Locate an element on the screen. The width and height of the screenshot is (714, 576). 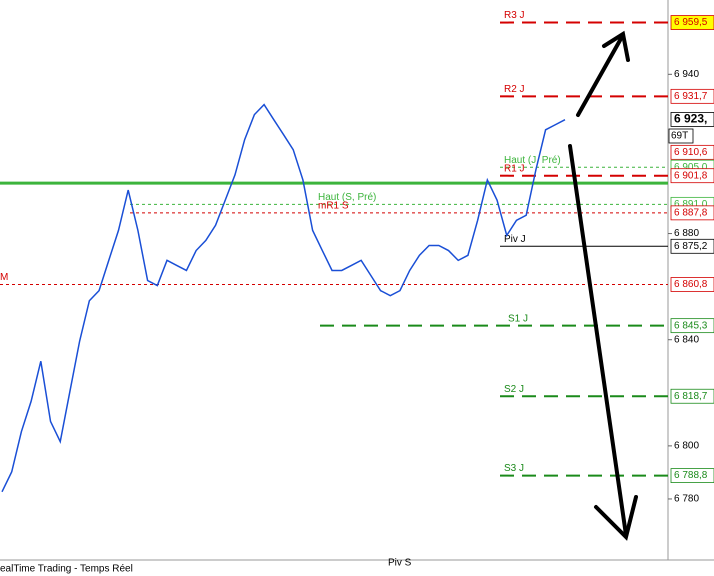
level-name: S2 J is located at coordinates (514, 389).